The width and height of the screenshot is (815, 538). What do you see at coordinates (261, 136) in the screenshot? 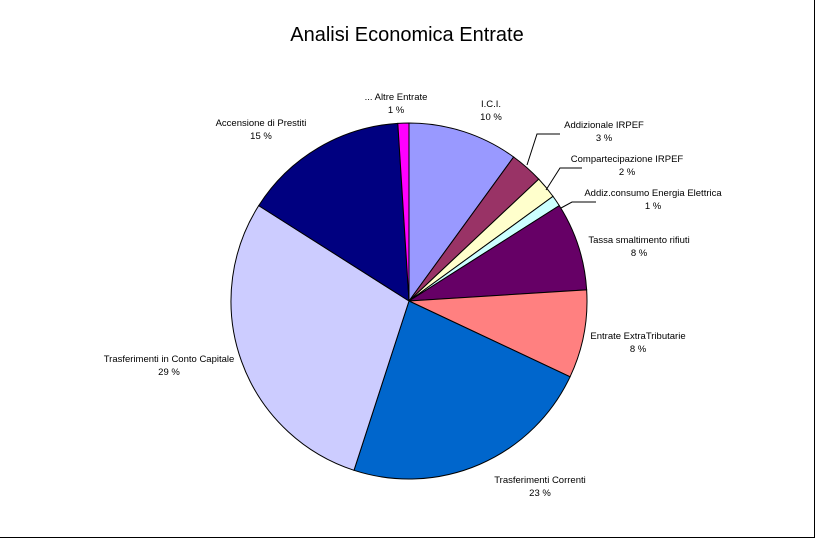
I see `slice-label-percent-8: 15 %` at bounding box center [261, 136].